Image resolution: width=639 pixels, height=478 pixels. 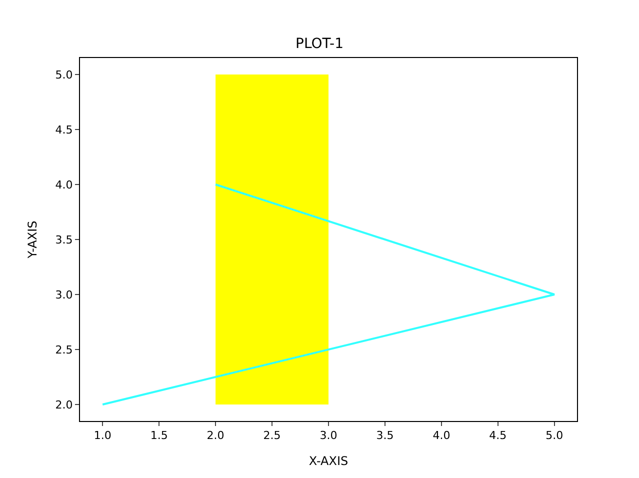 I want to click on x-tick-label: 5.0, so click(x=555, y=435).